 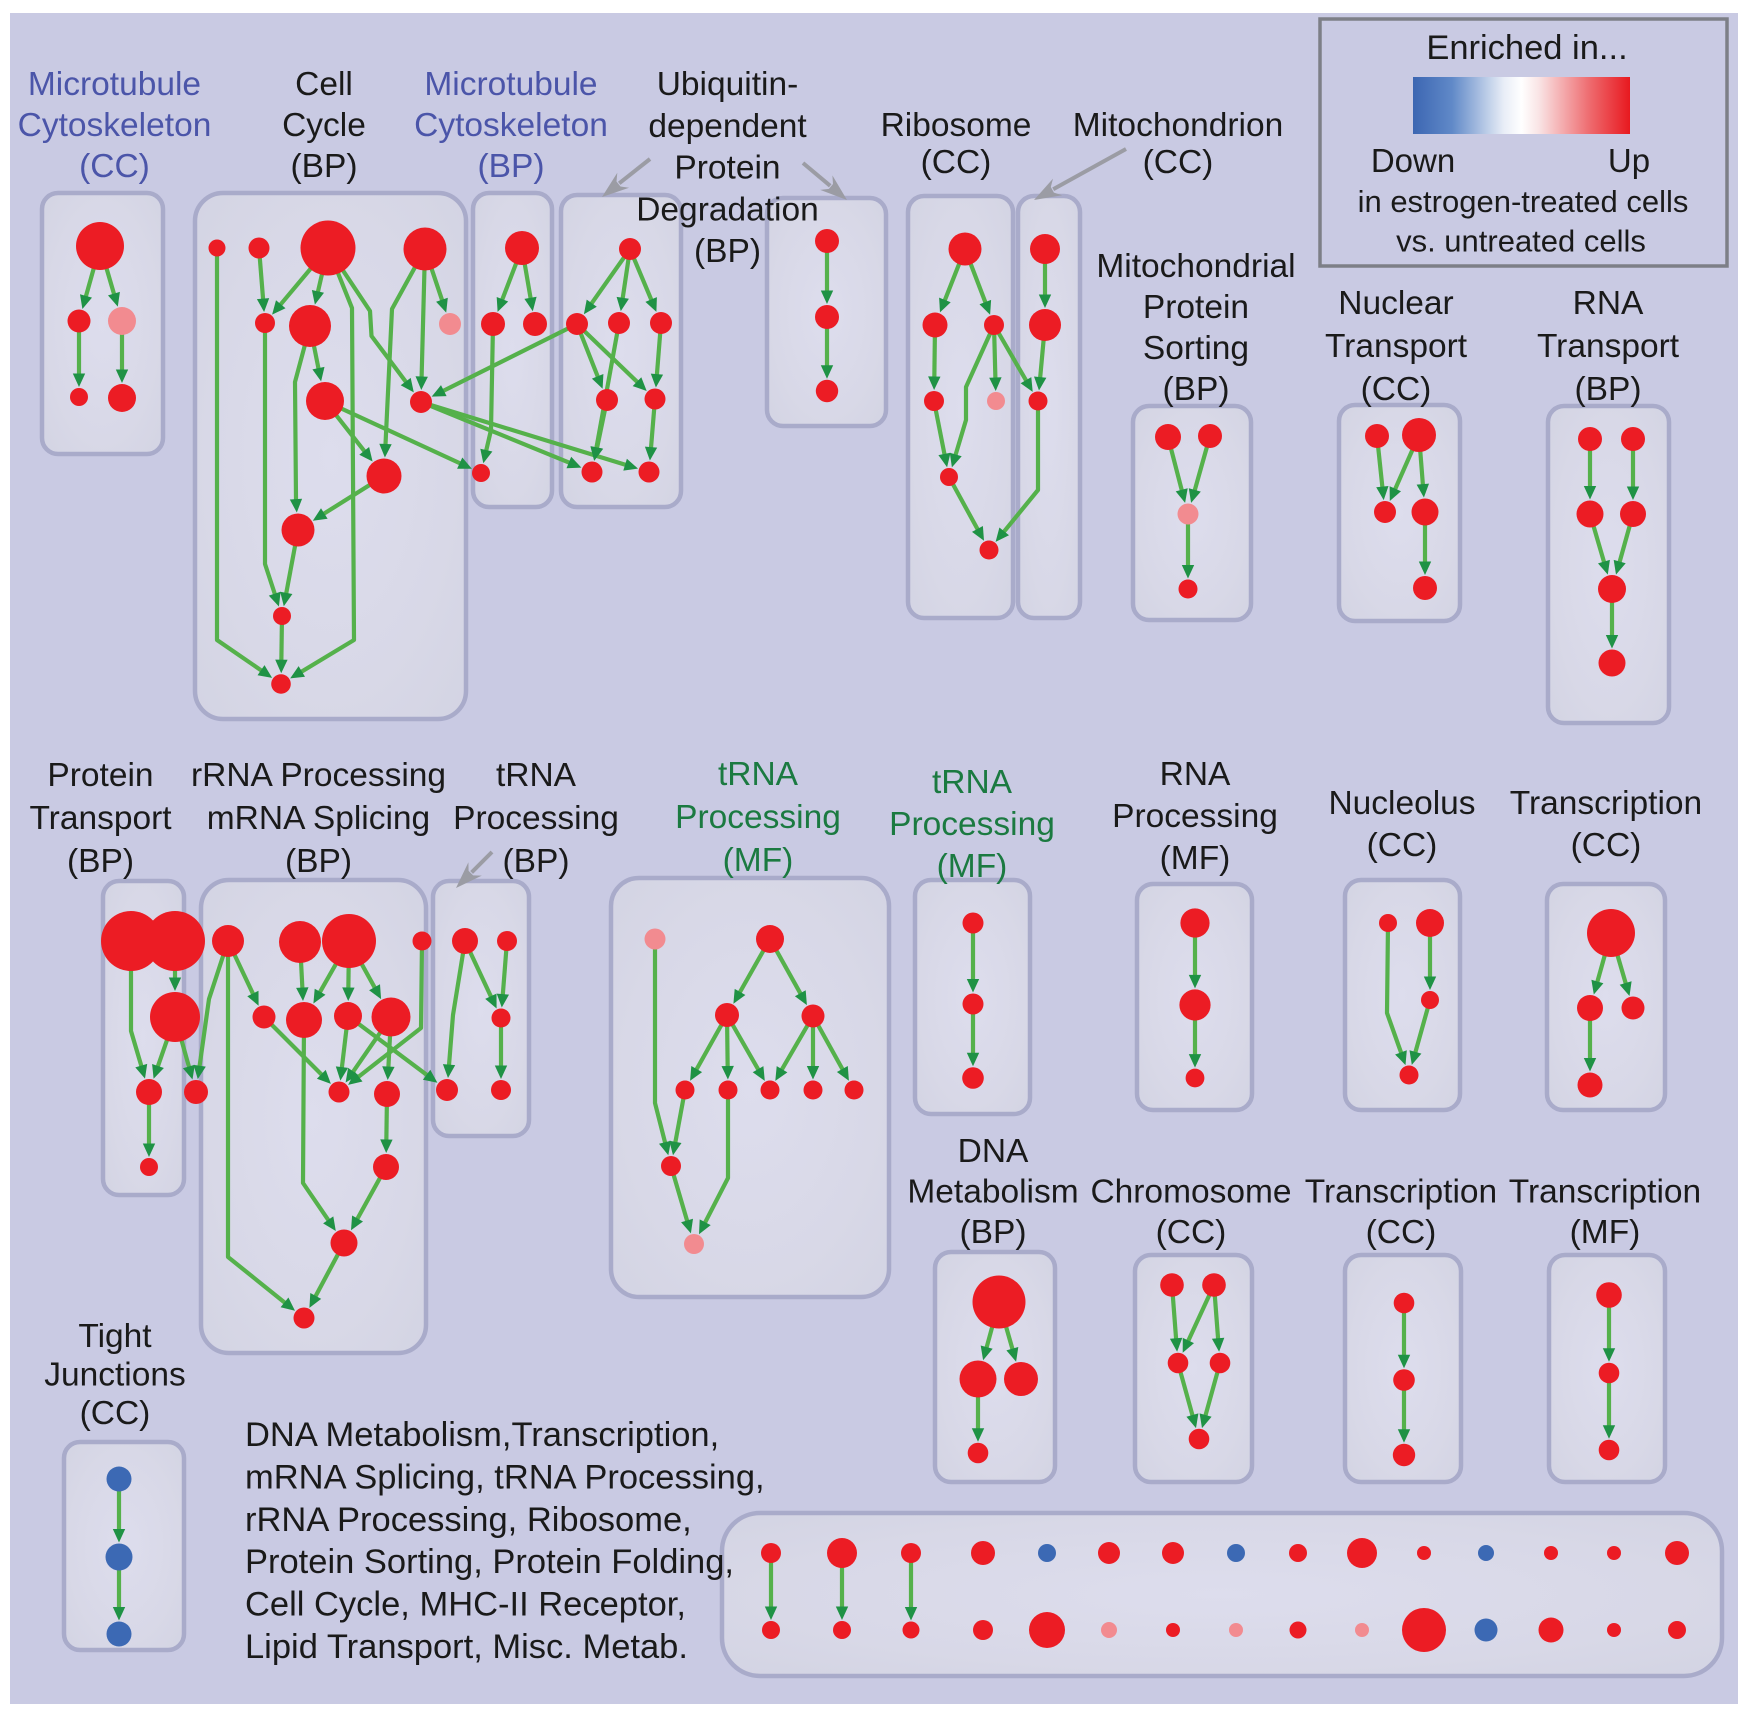 What do you see at coordinates (1413, 160) in the screenshot?
I see `svg-text: Down` at bounding box center [1413, 160].